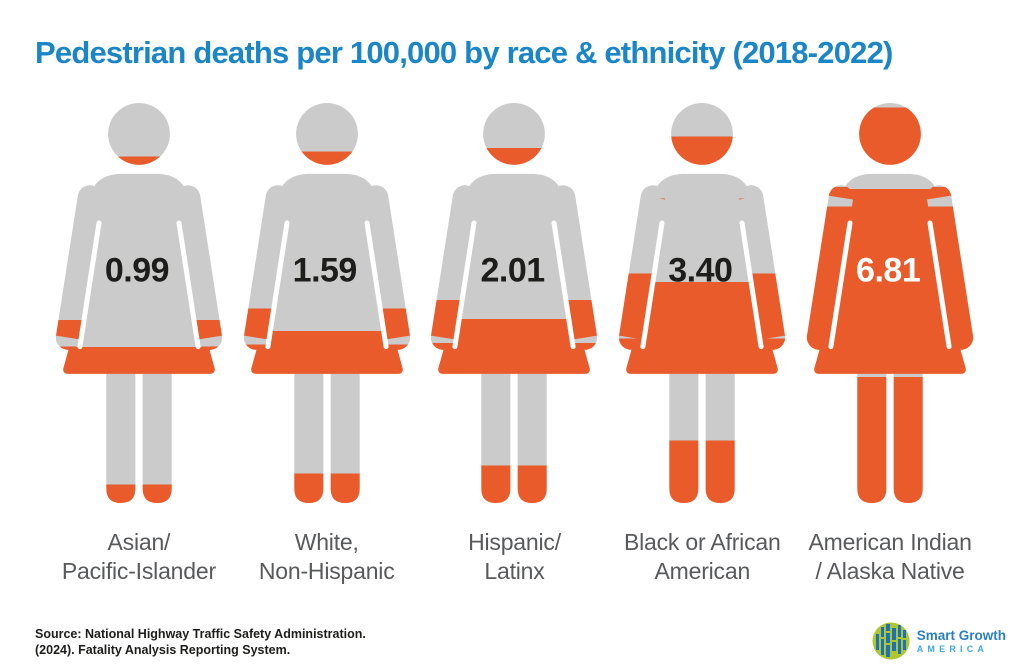 The width and height of the screenshot is (1024, 668). I want to click on figure-value-1: 1.59, so click(325, 270).